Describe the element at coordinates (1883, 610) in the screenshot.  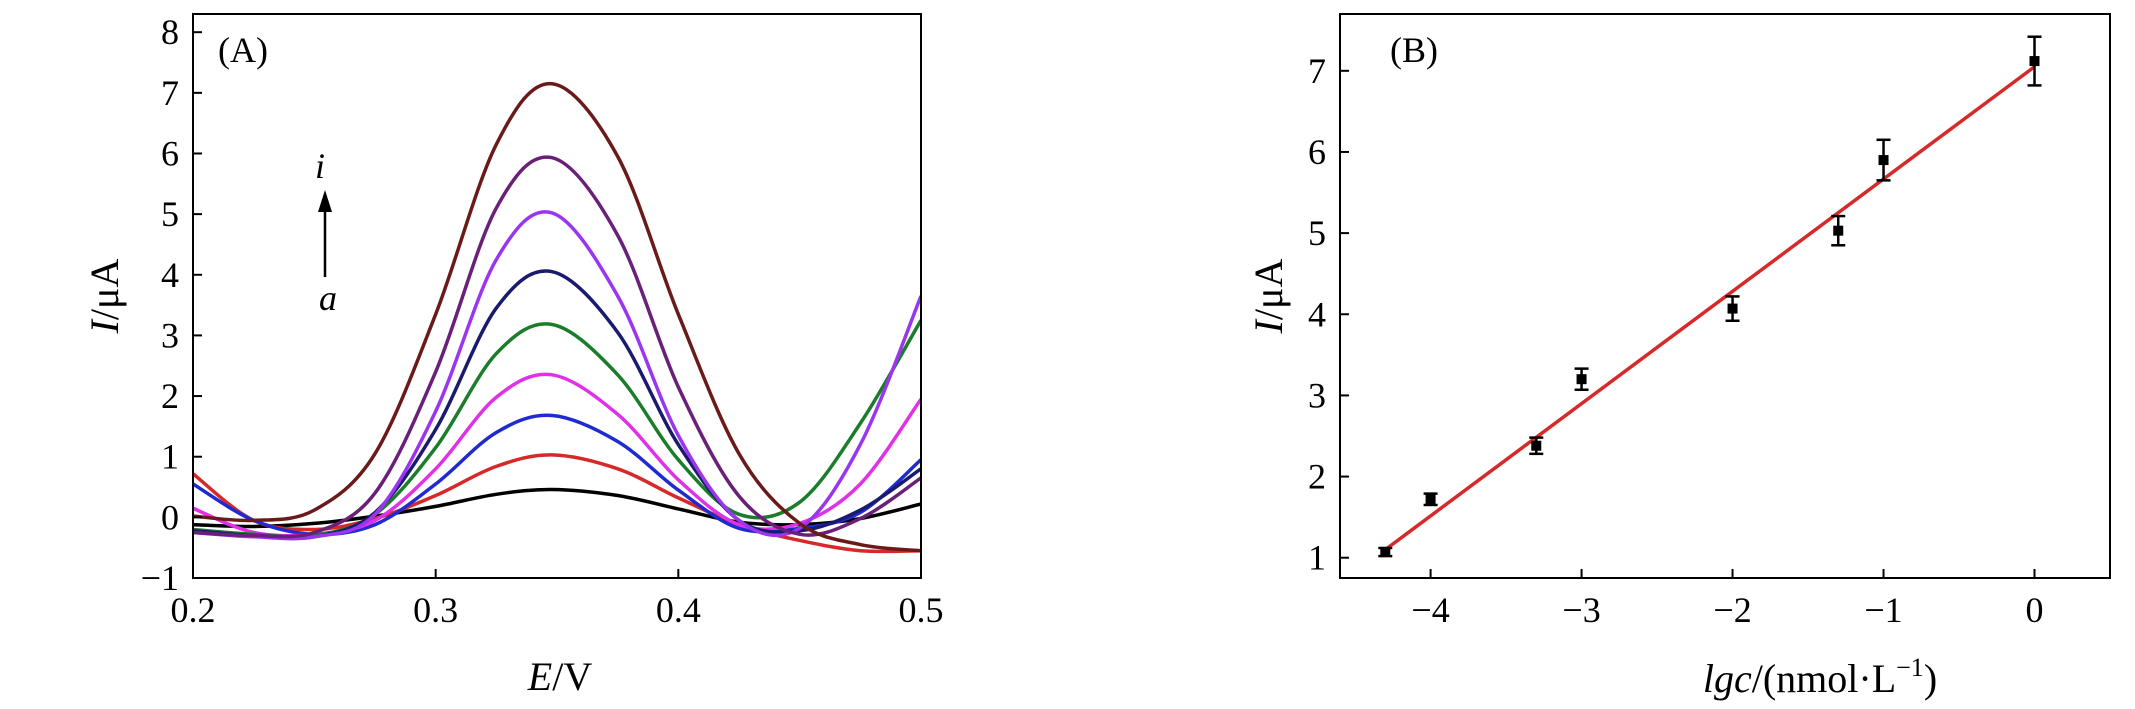
I see `chart-b-xtick-label: −1` at that location.